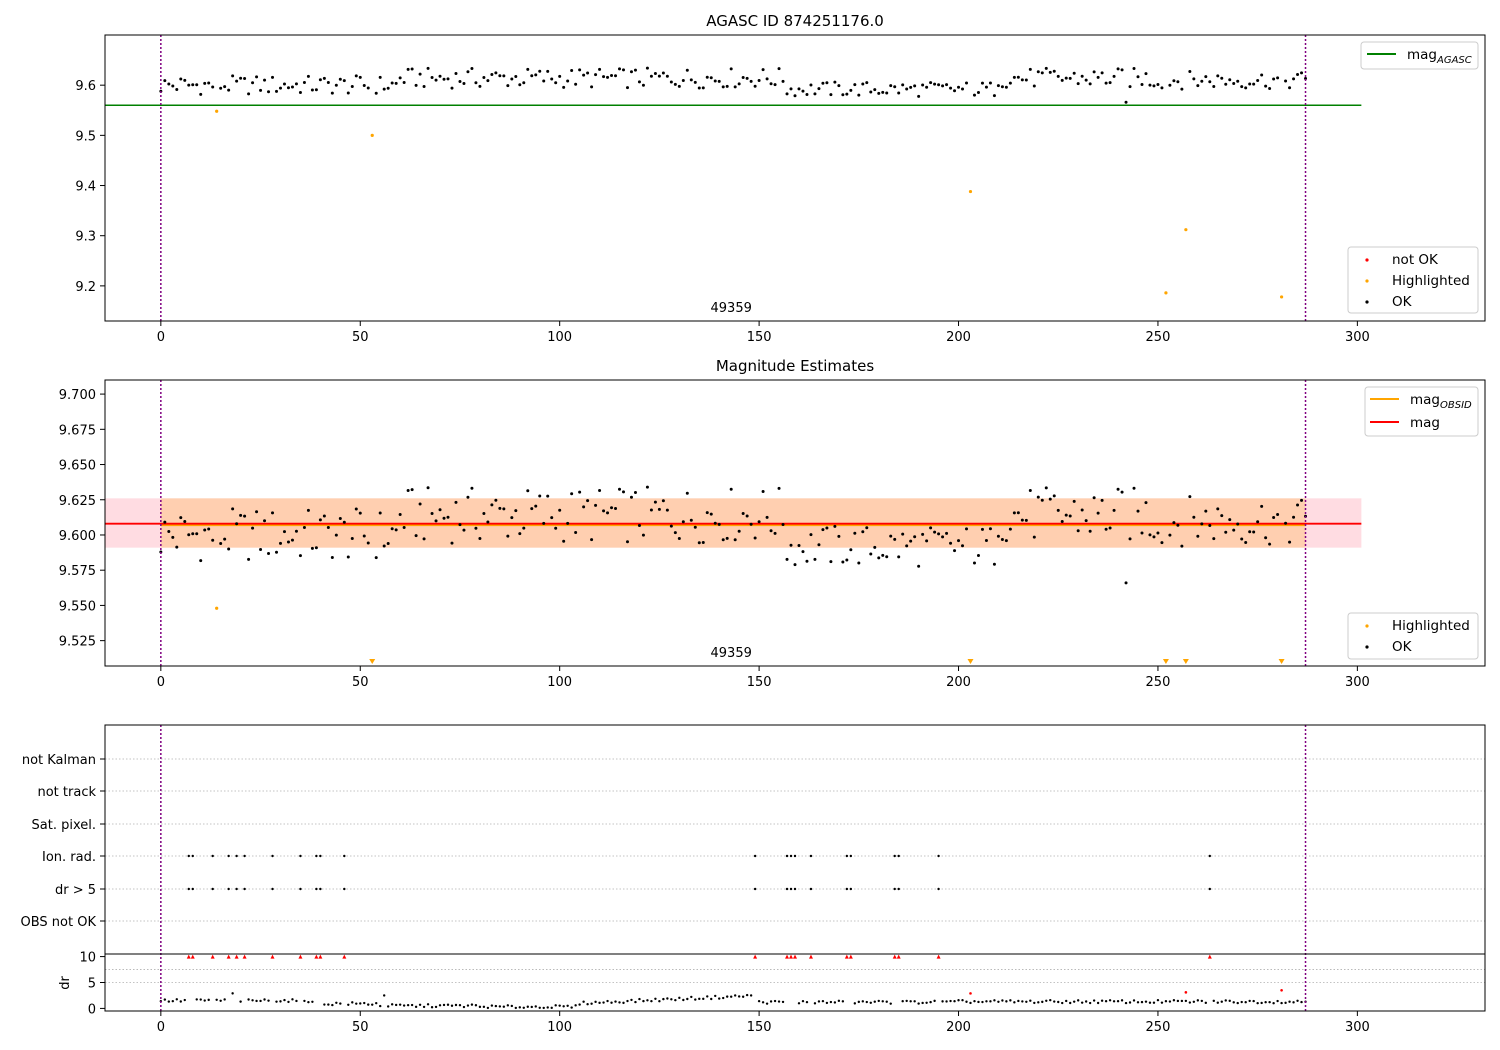 The width and height of the screenshot is (1500, 1050). Describe the element at coordinates (1431, 281) in the screenshot. I see `highlighted-legend-label: Highlighted` at that location.